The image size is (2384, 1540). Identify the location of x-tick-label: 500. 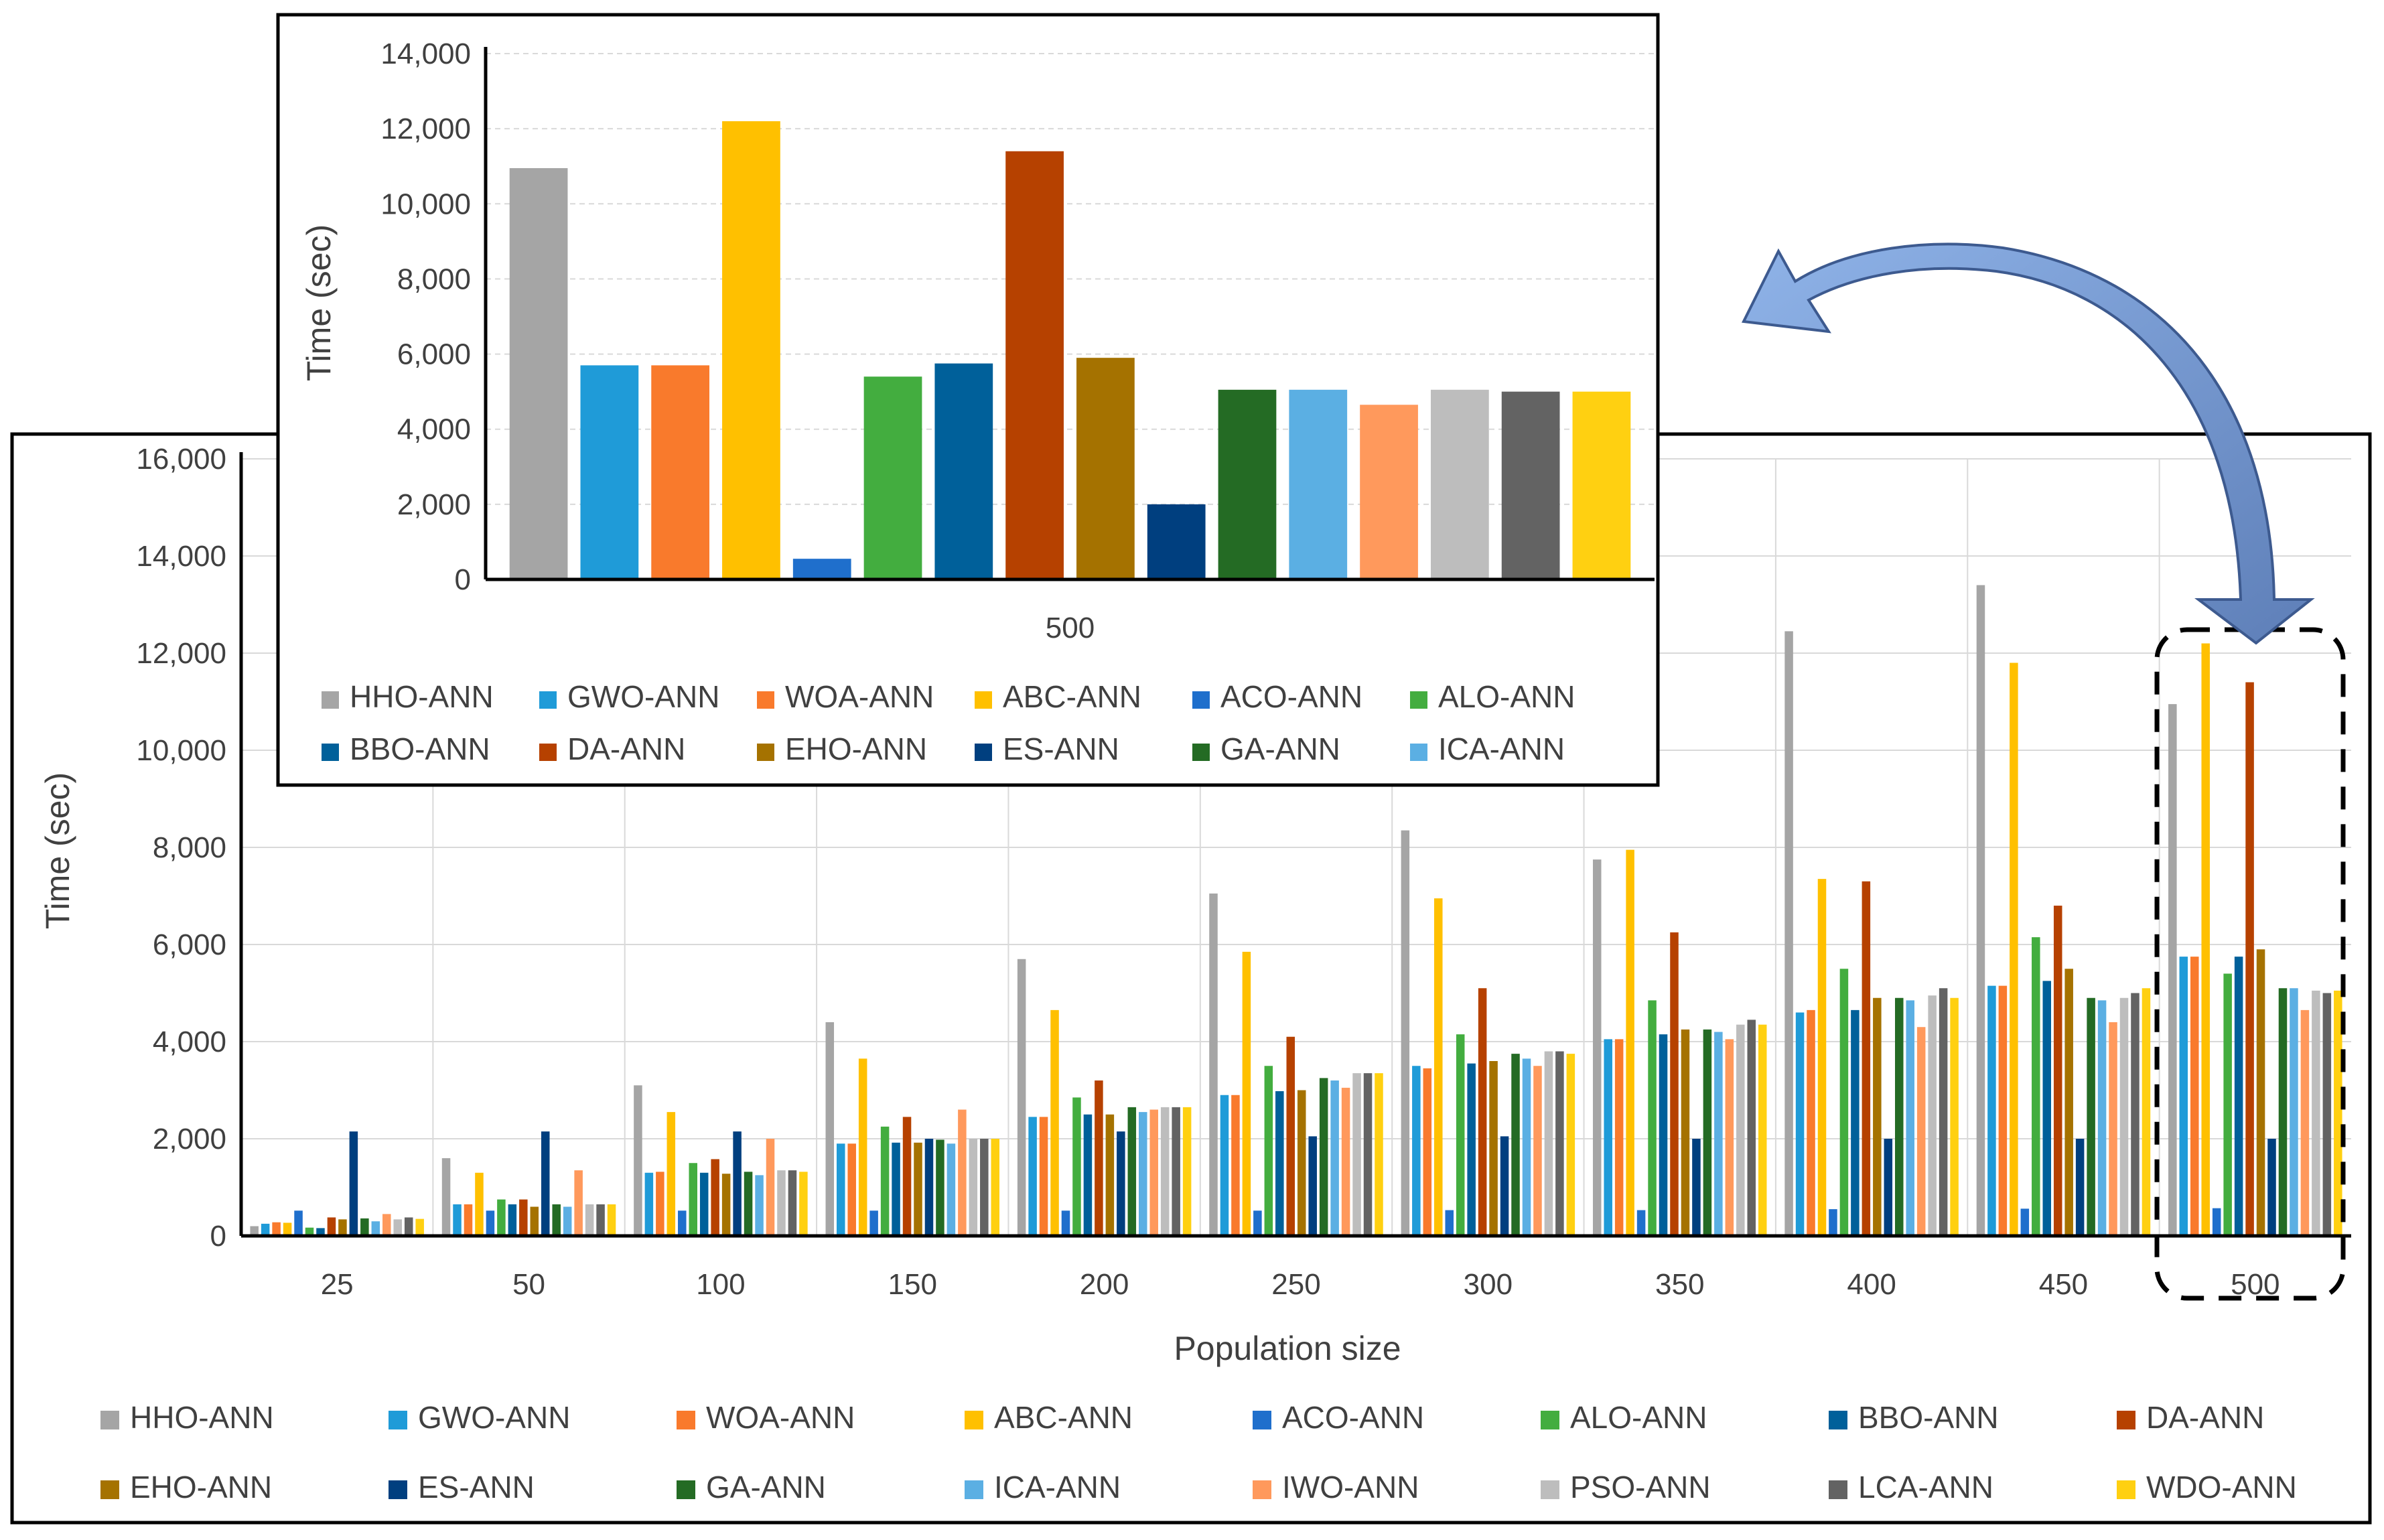
(2255, 1285).